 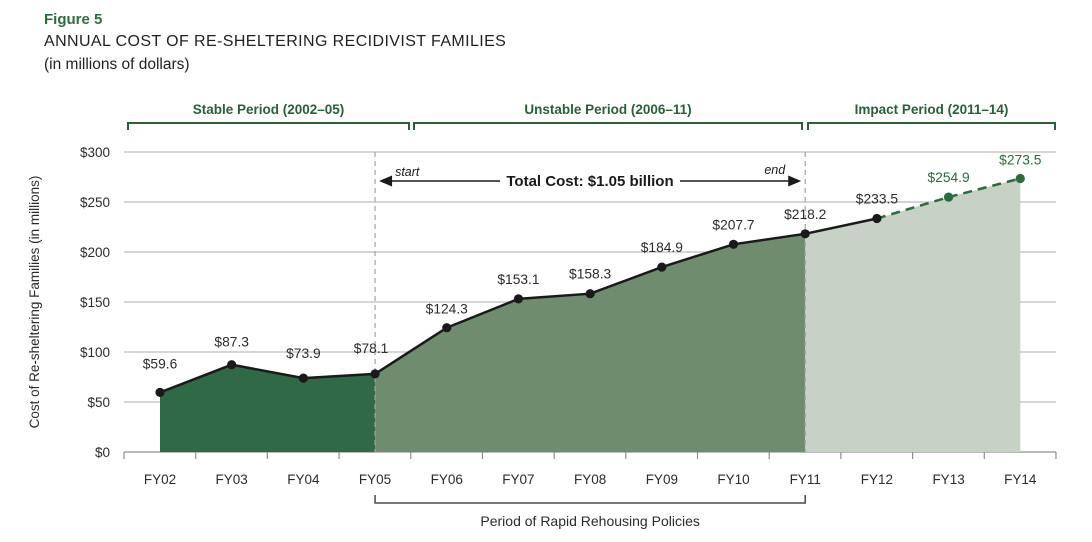 I want to click on period-header-impact: Impact Period (2011–14), so click(x=931, y=116).